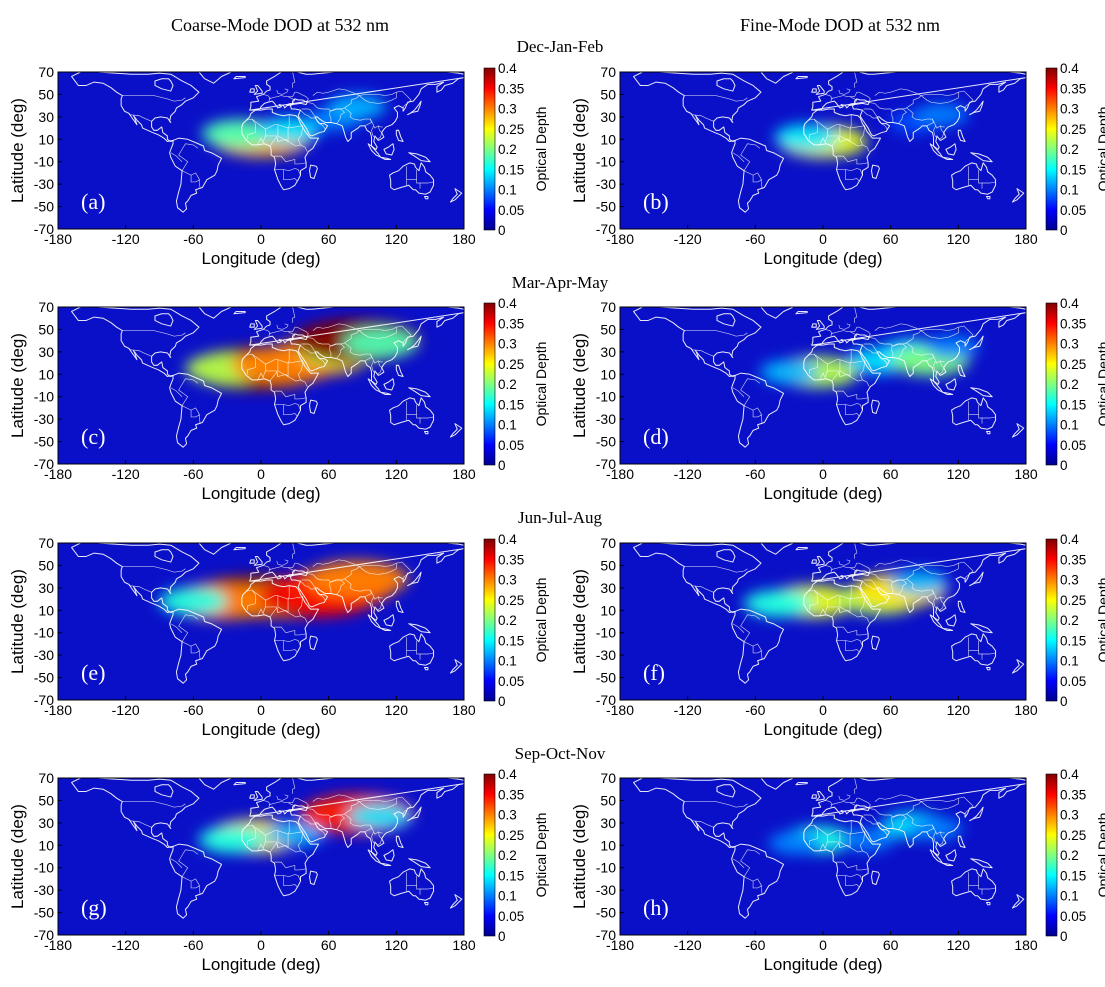 The image size is (1105, 987). I want to click on season-title: Jun-Jul-Aug, so click(560, 517).